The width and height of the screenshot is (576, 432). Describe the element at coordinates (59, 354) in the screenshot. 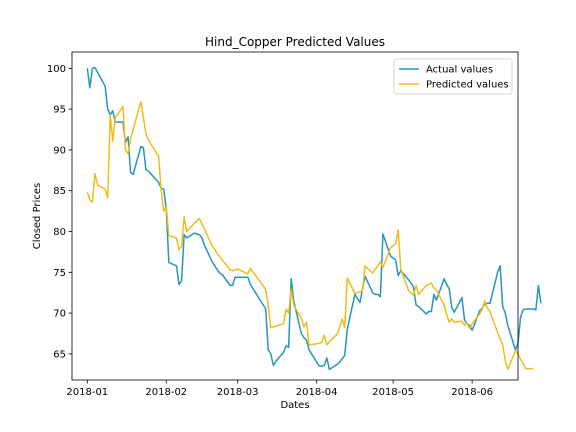

I see `y-tick-label: 65` at that location.